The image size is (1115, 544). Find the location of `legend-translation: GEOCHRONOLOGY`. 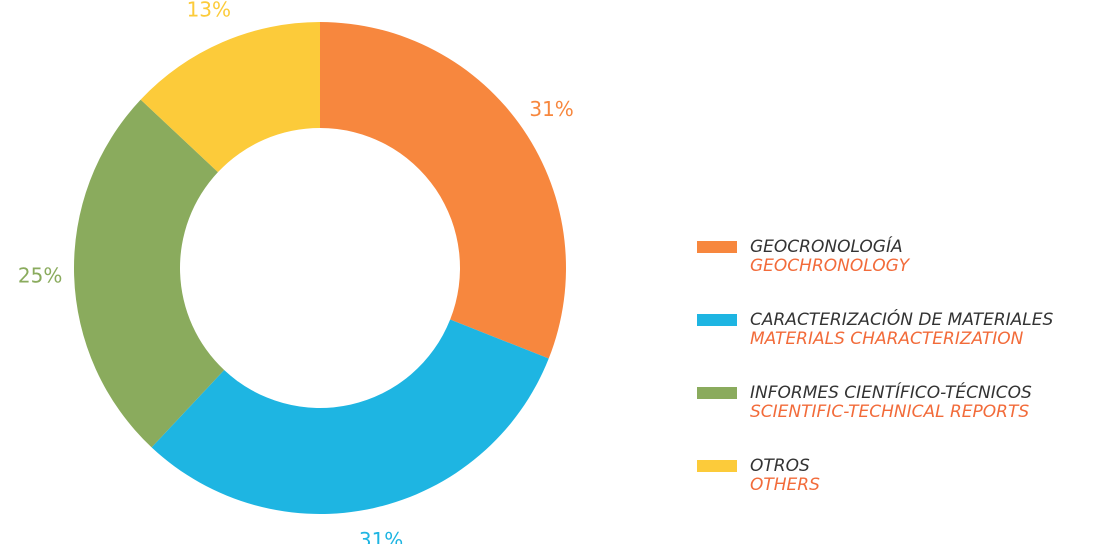

legend-translation: GEOCHRONOLOGY is located at coordinates (830, 266).